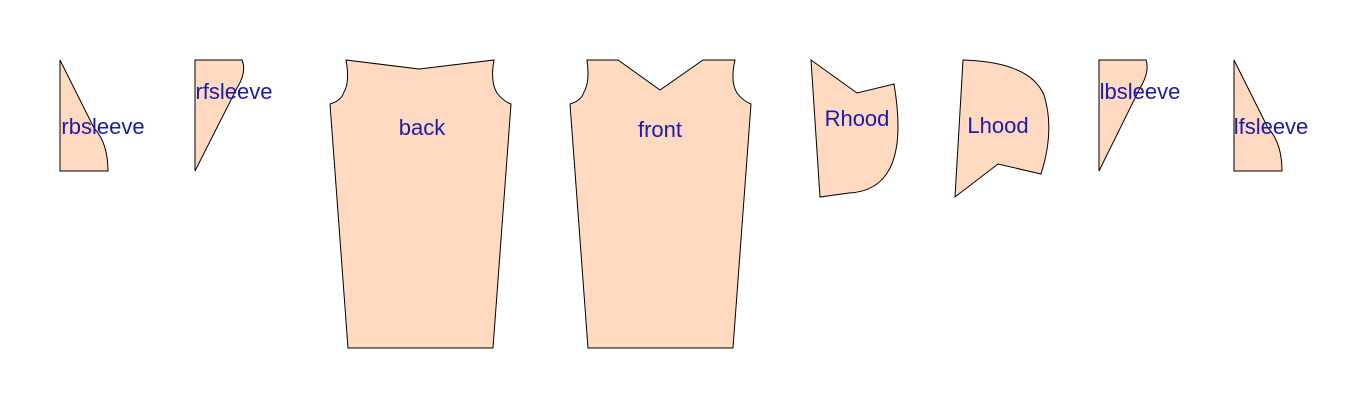 The height and width of the screenshot is (408, 1369). I want to click on rhood-shape, so click(854, 128).